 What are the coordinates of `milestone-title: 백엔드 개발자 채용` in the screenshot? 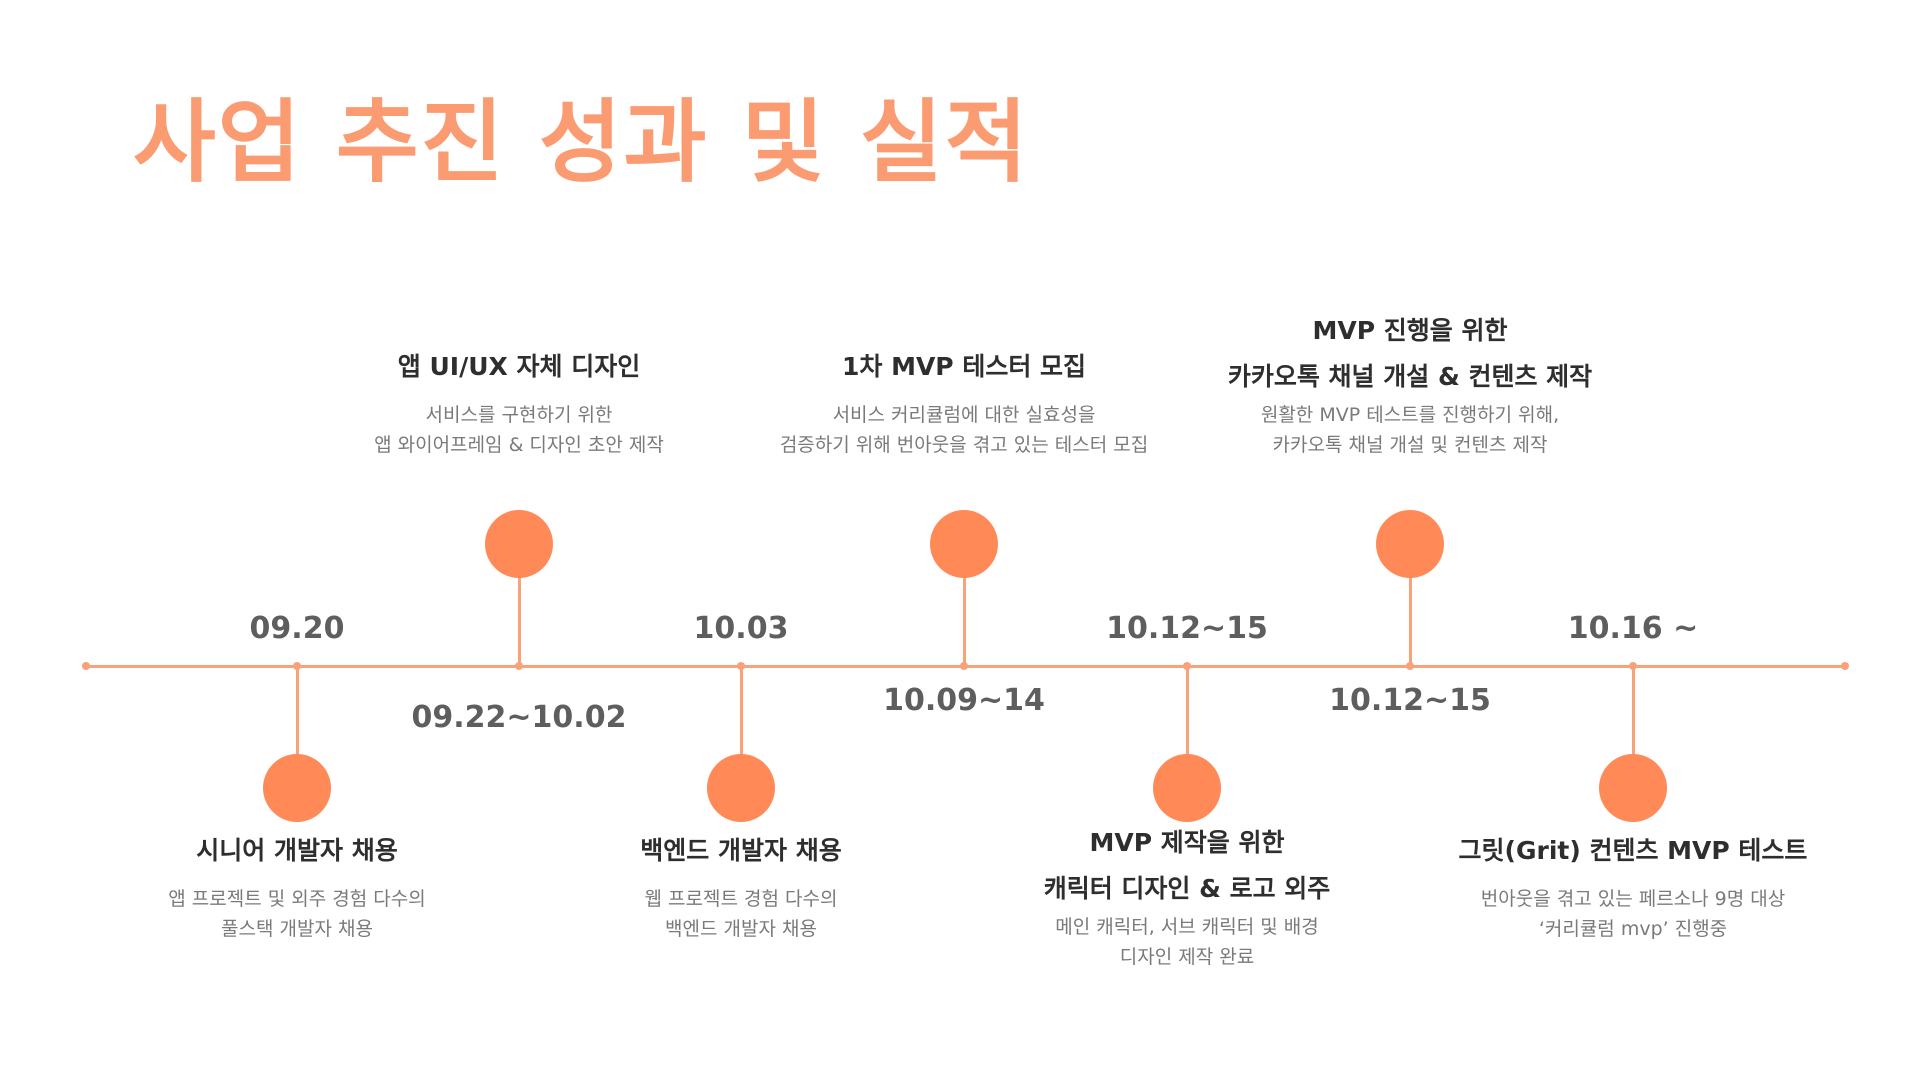 It's located at (741, 850).